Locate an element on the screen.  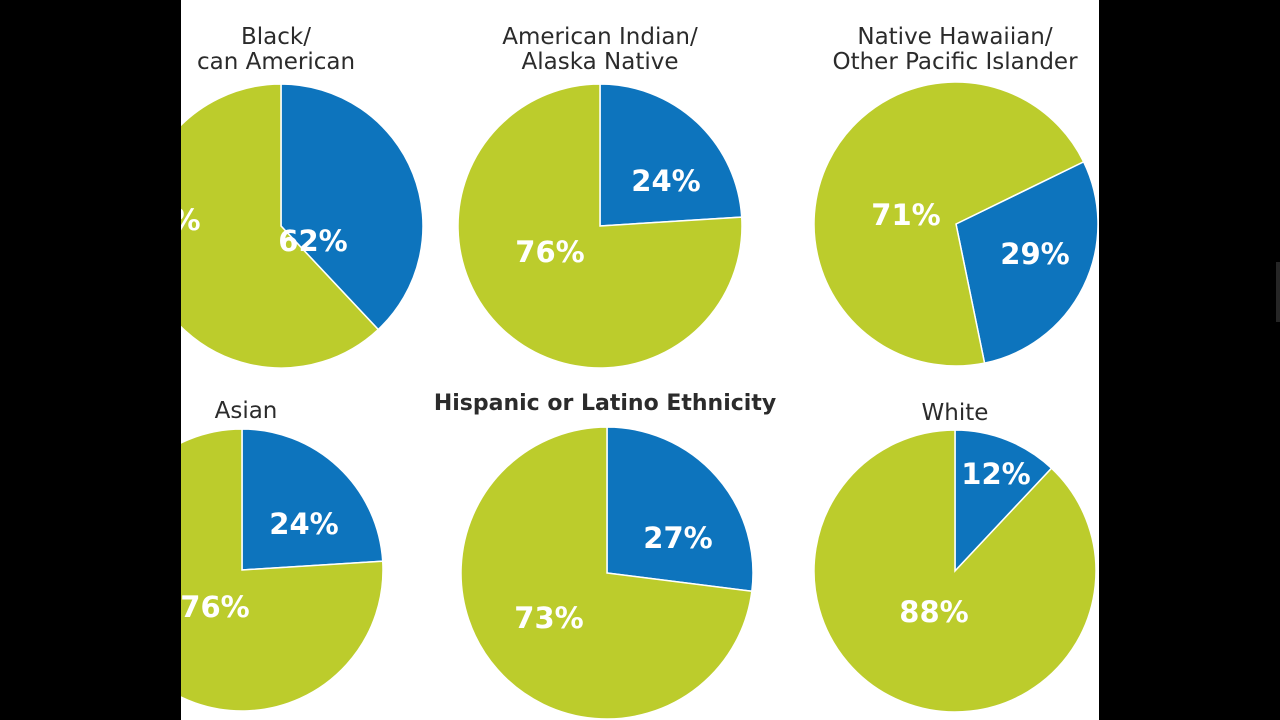
pie-3-slice-label-2: 71% is located at coordinates (905, 215).